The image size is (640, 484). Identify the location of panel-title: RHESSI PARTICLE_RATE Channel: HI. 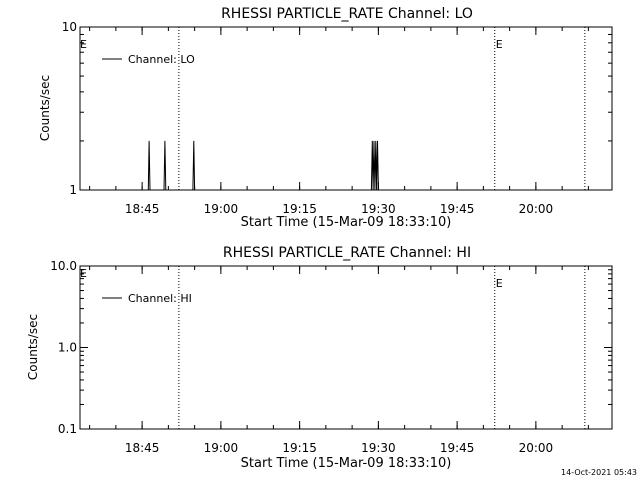
(347, 253).